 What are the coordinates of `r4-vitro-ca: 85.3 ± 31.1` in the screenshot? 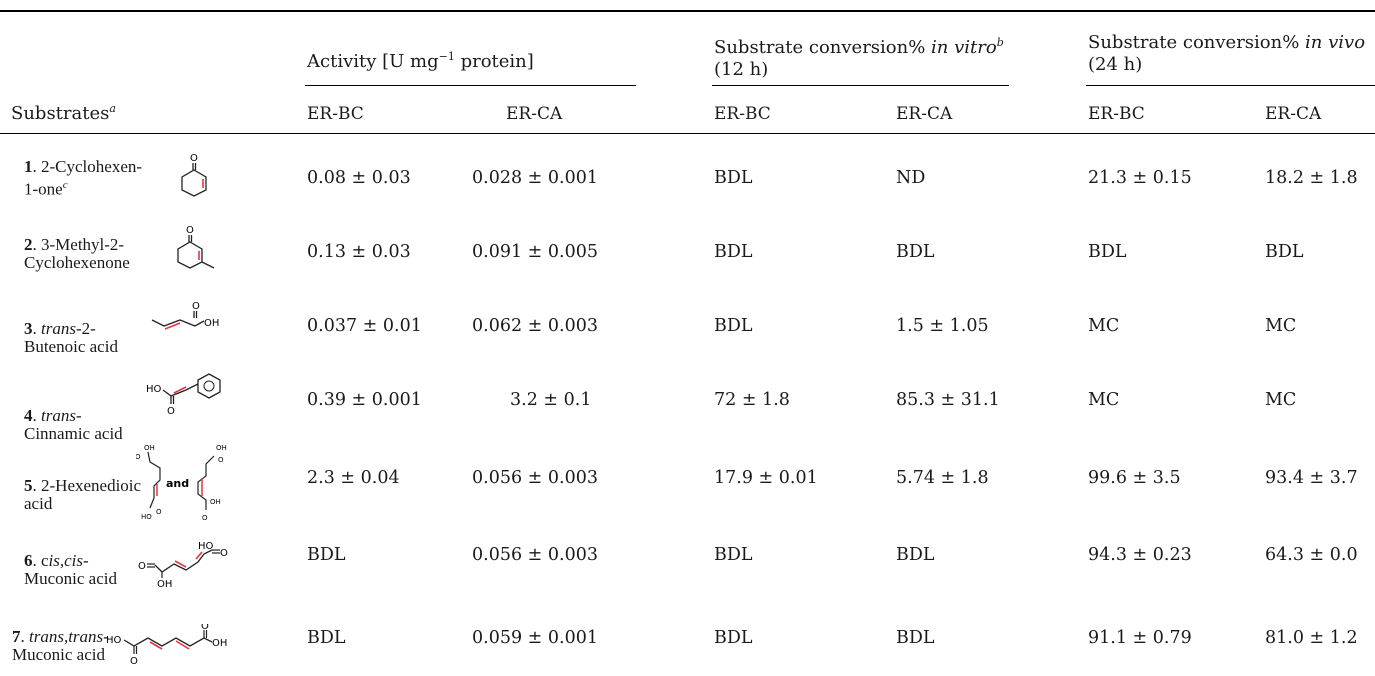 It's located at (948, 400).